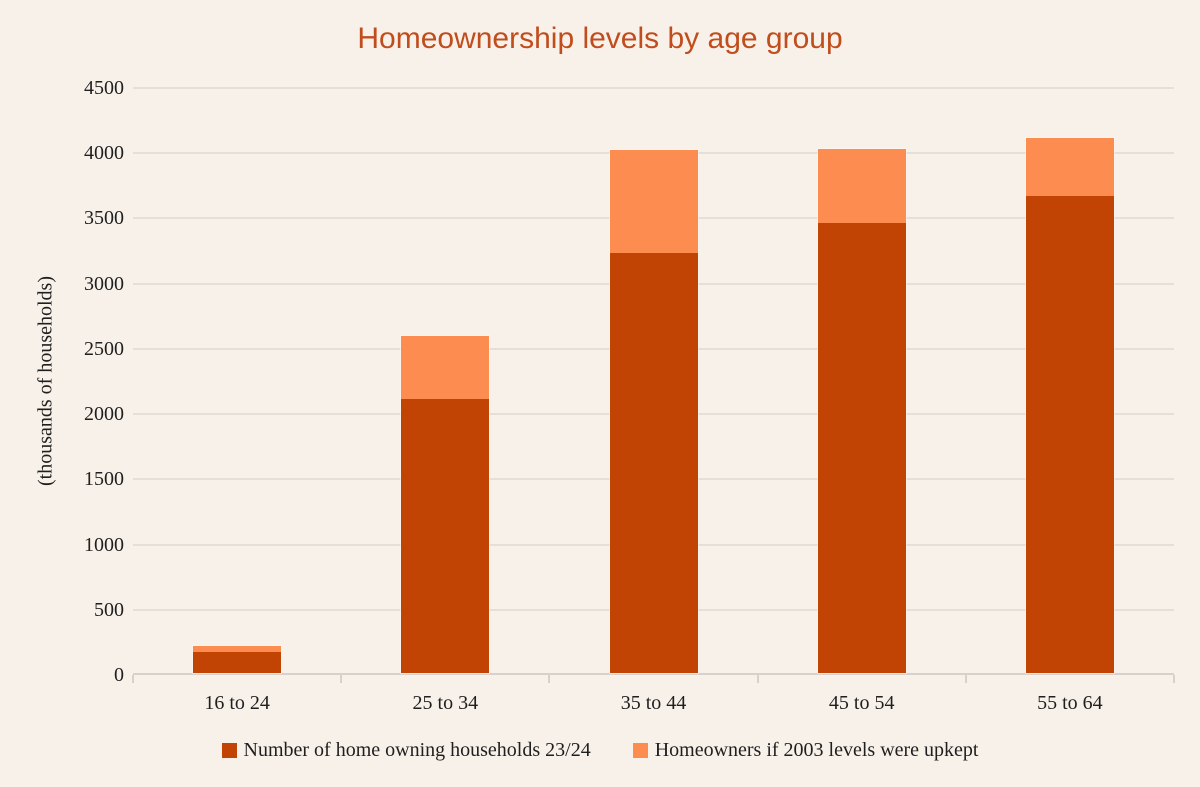 Image resolution: width=1200 pixels, height=787 pixels. What do you see at coordinates (445, 703) in the screenshot?
I see `x-tick-label: 25 to 34` at bounding box center [445, 703].